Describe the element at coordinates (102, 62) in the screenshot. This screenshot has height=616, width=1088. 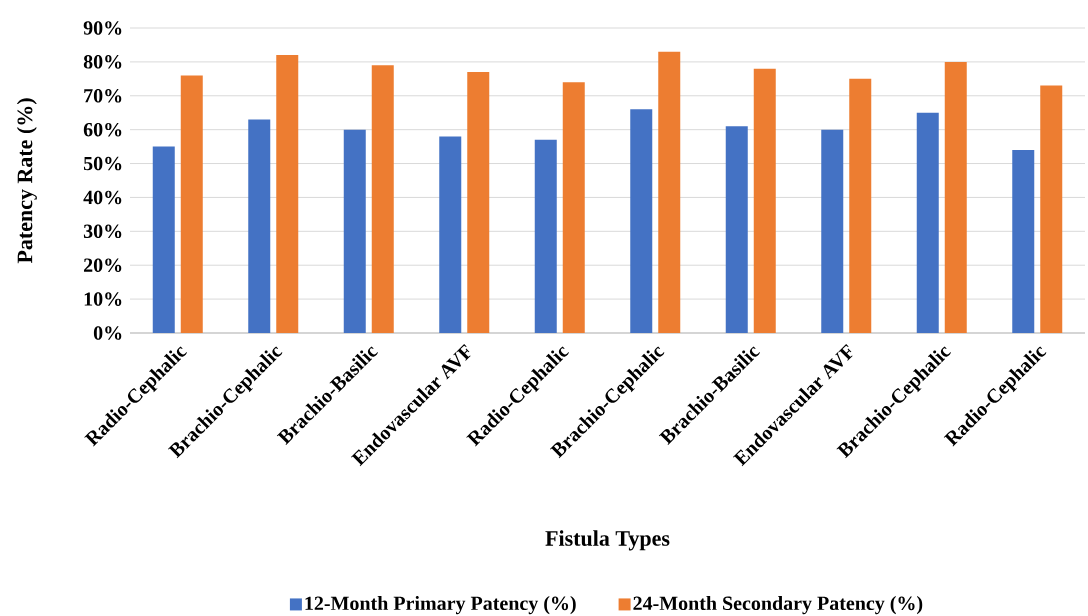
I see `y-tick-label: 80%` at that location.